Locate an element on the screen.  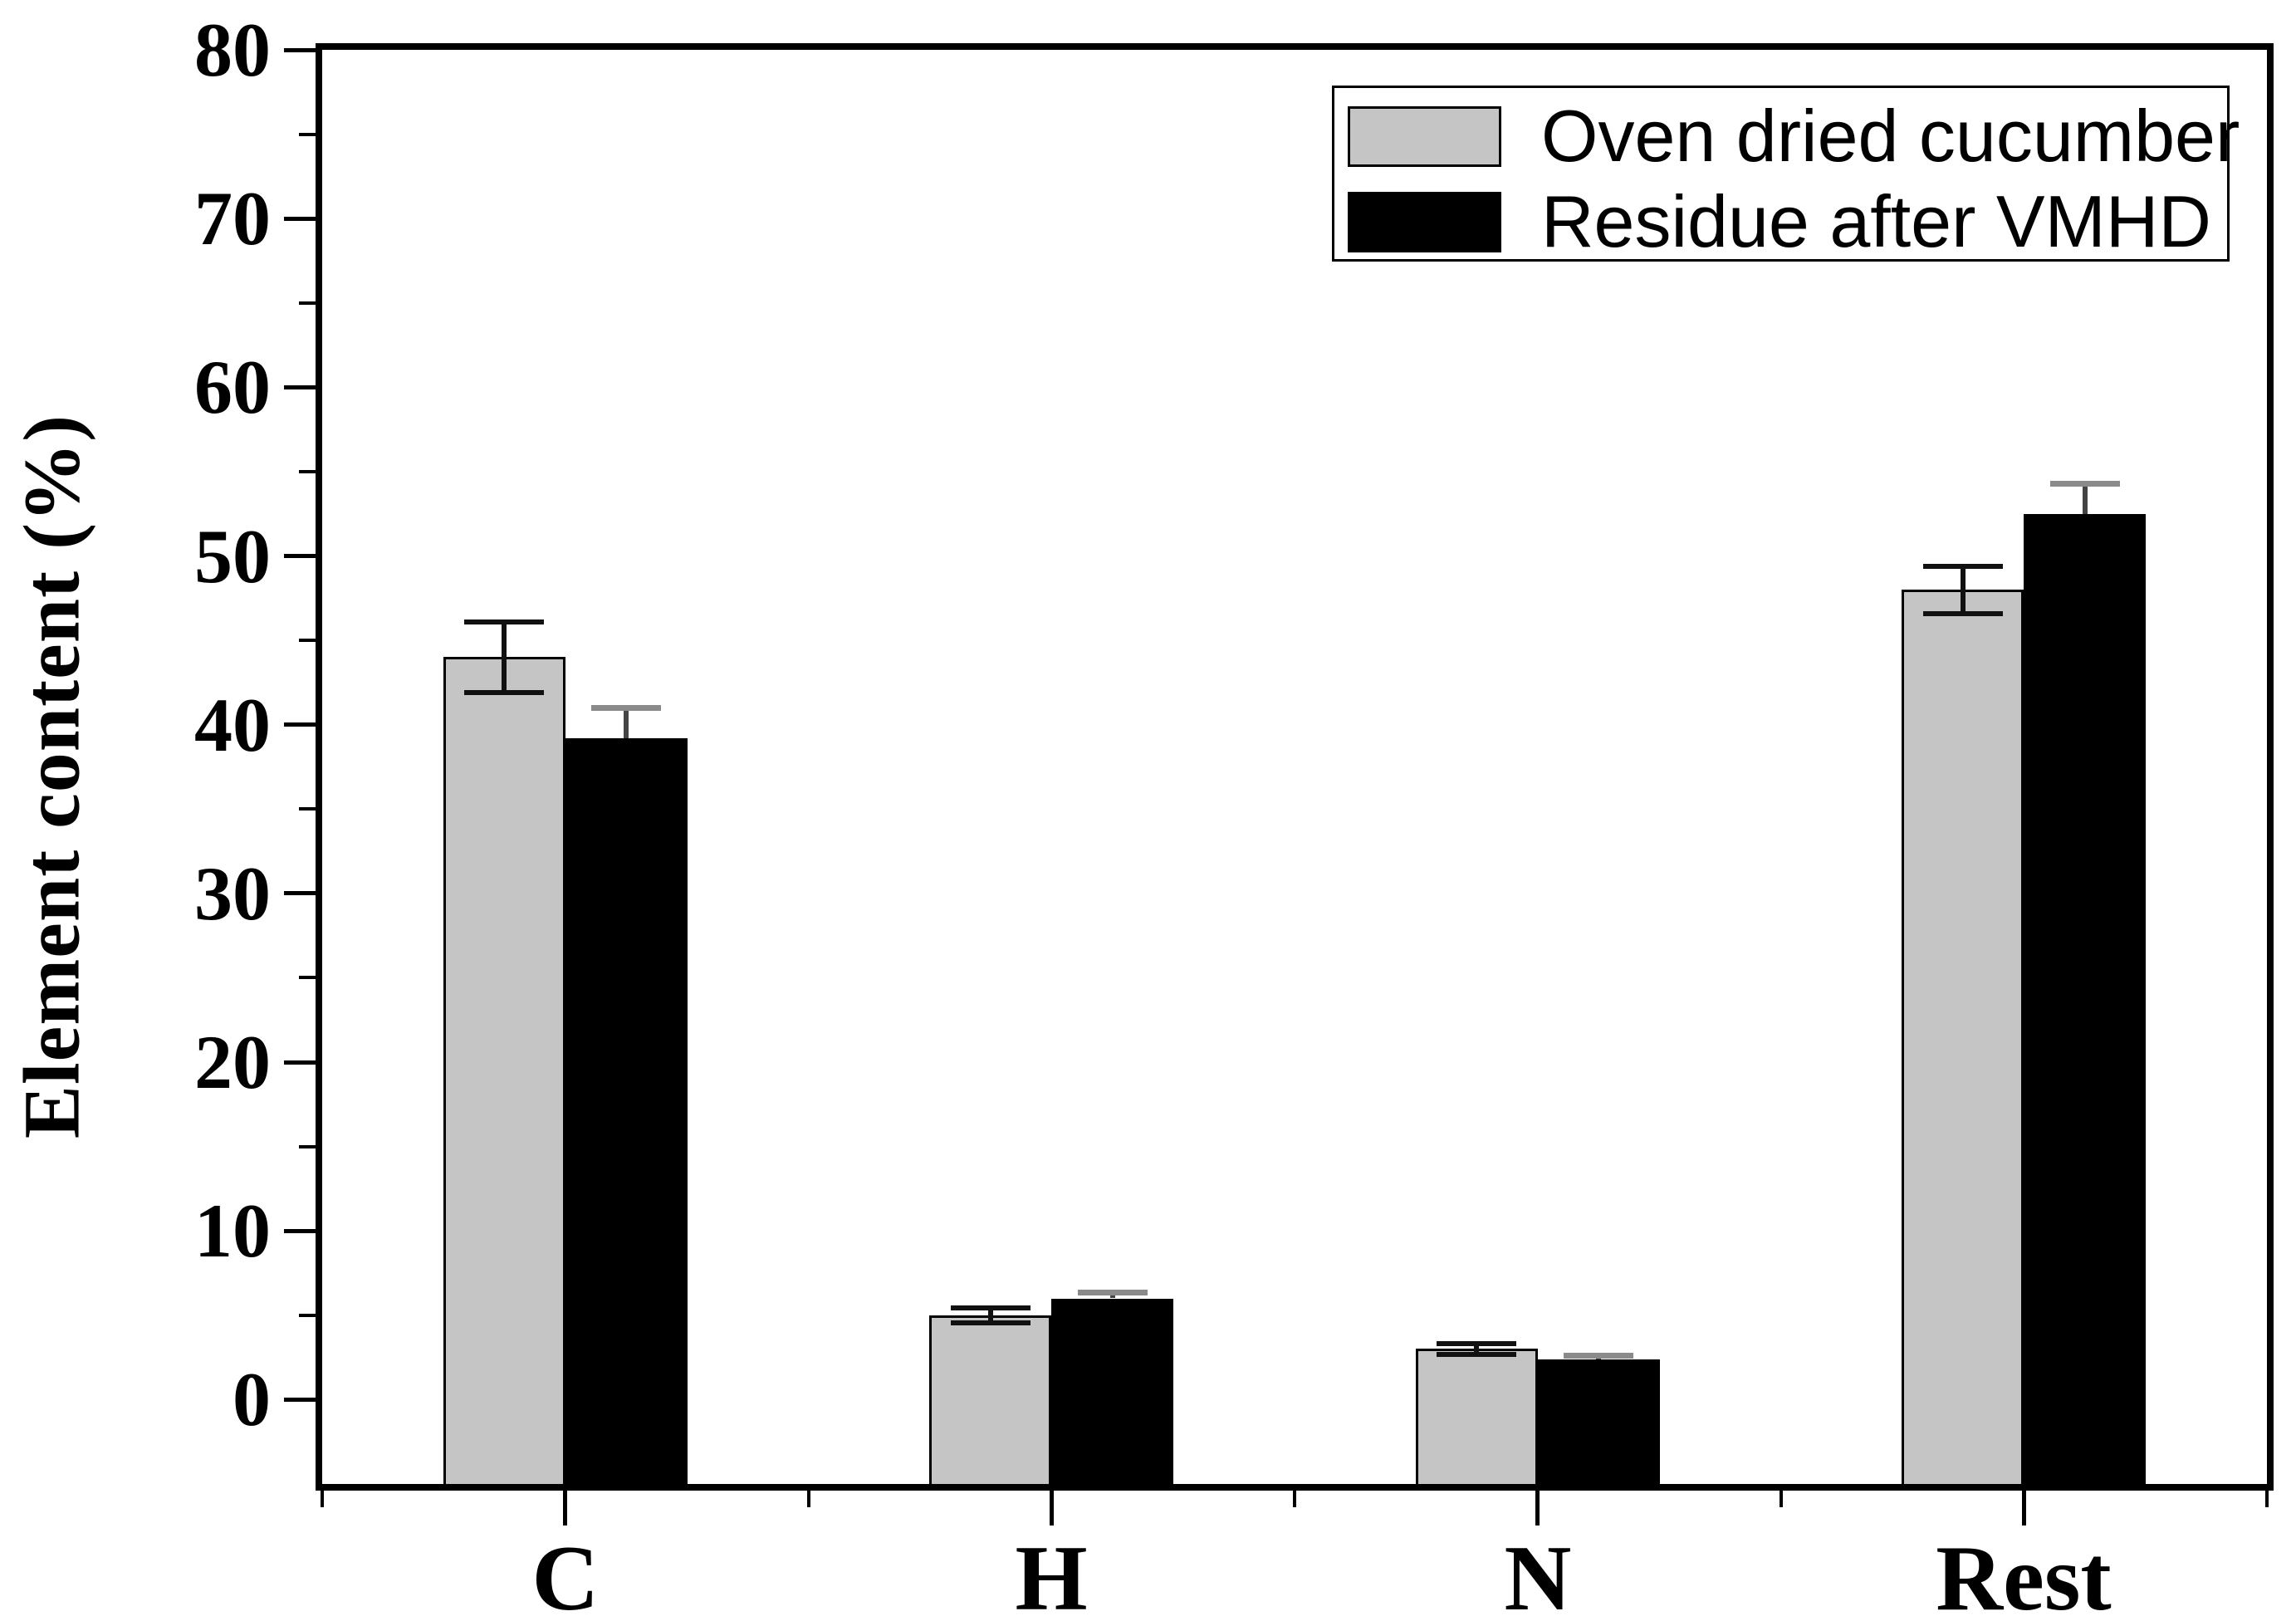
legend: Oven dried cucumber Residue after VMHD is located at coordinates (1786, 174).